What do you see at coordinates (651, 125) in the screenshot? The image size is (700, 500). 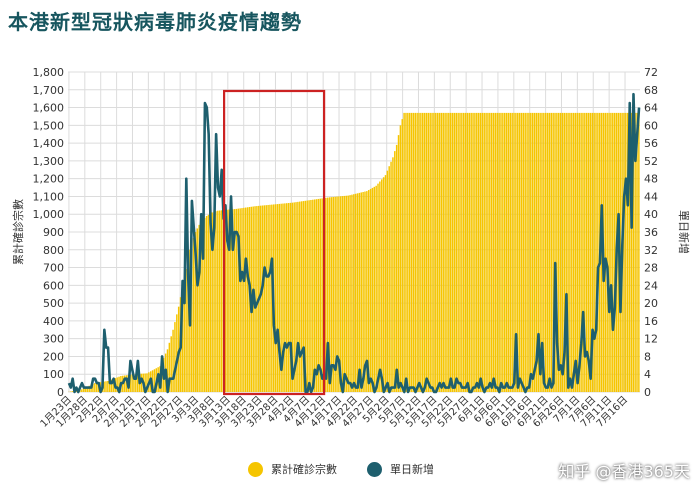 I see `y-right-tick-label: 60` at bounding box center [651, 125].